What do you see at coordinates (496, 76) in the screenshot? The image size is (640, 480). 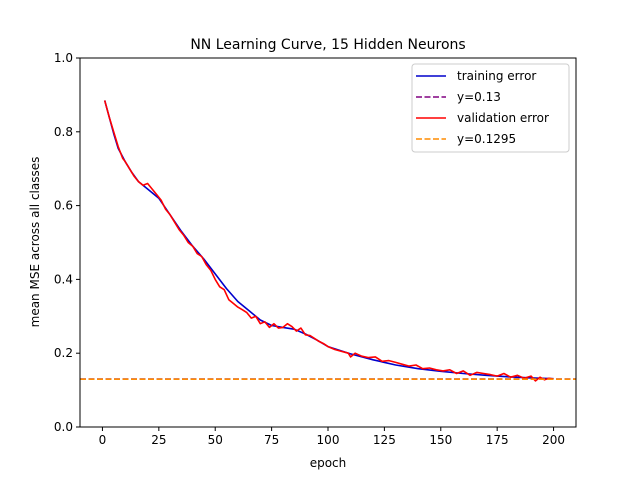 I see `legend-label-training-error: training error` at bounding box center [496, 76].